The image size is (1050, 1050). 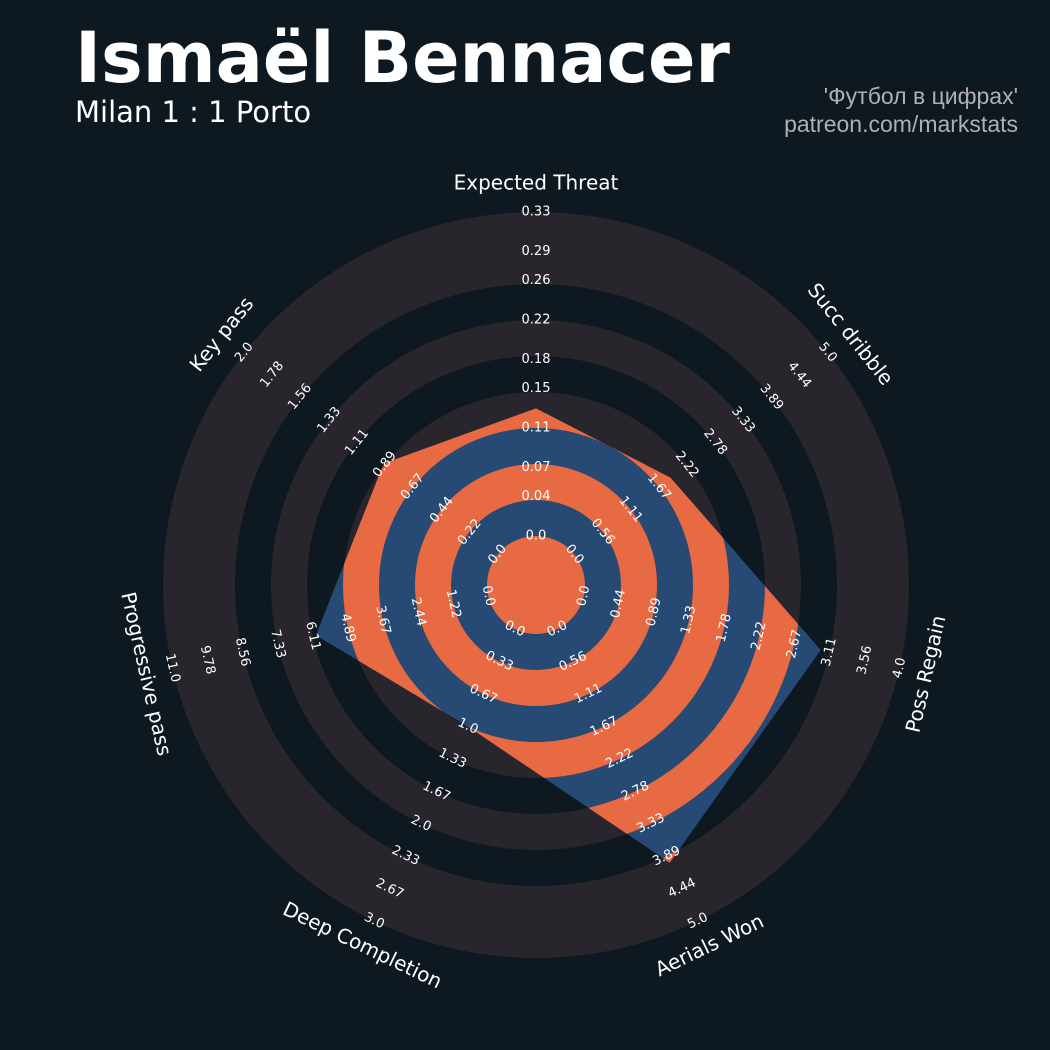 What do you see at coordinates (794, 644) in the screenshot?
I see `tick-label: 2.67` at bounding box center [794, 644].